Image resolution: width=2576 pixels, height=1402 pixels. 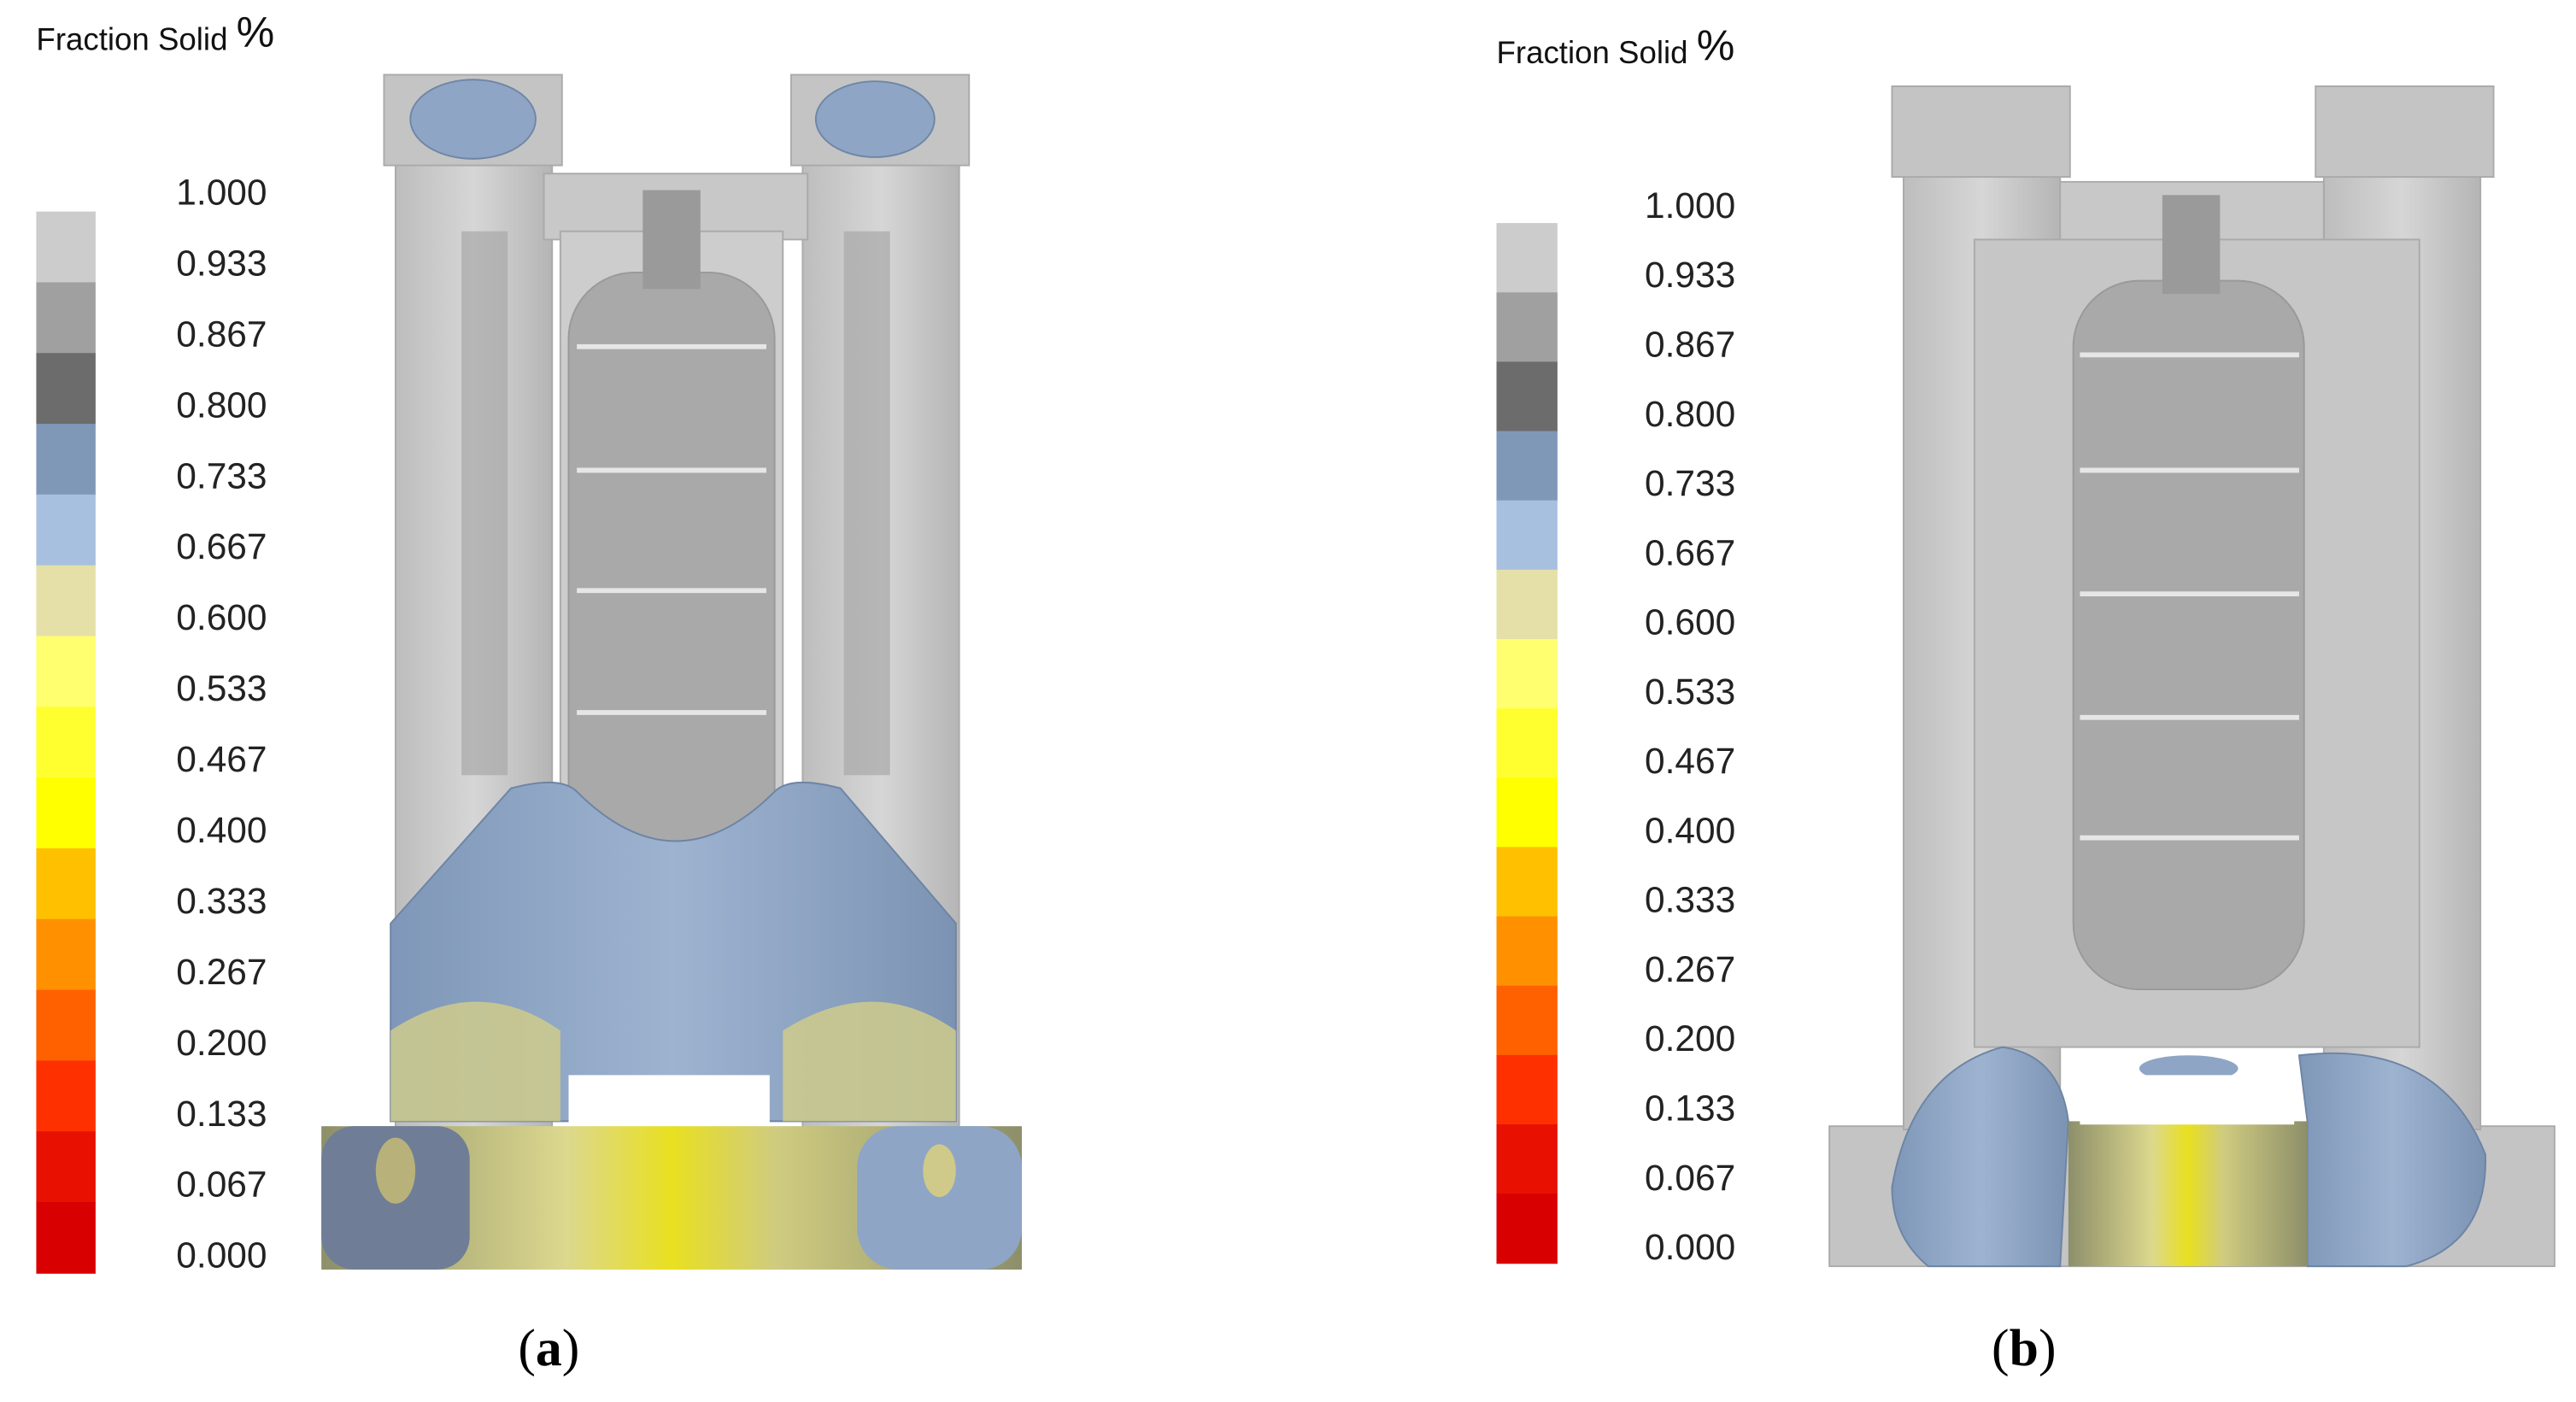 I want to click on caption-letter: b, so click(x=2024, y=1348).